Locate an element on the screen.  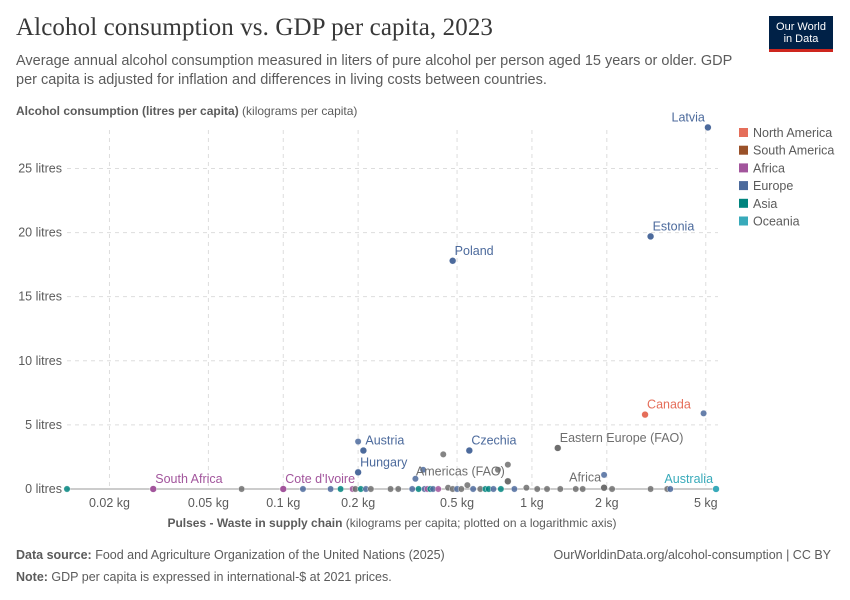
x-tick-label: 0.05 kg is located at coordinates (208, 503).